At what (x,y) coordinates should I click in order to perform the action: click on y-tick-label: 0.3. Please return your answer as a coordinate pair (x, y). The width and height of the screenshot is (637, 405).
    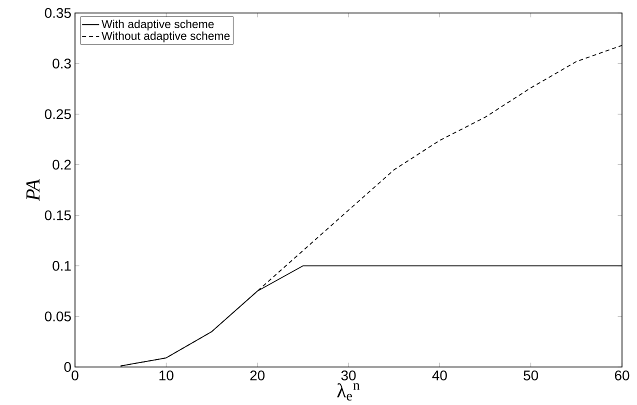
    Looking at the image, I should click on (61, 63).